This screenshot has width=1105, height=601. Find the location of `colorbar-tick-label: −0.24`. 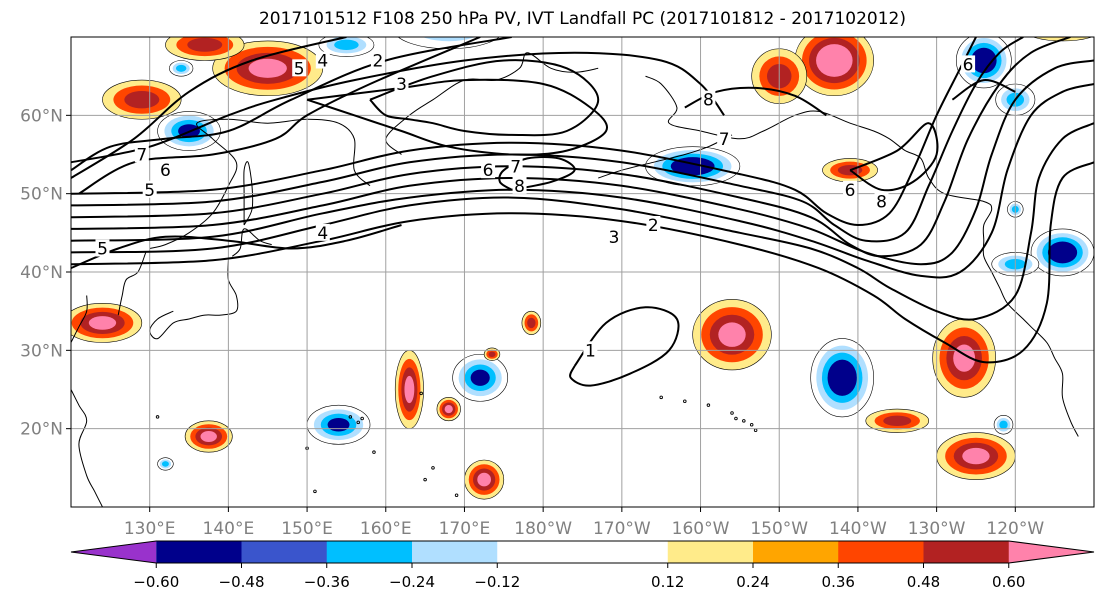

colorbar-tick-label: −0.24 is located at coordinates (412, 582).